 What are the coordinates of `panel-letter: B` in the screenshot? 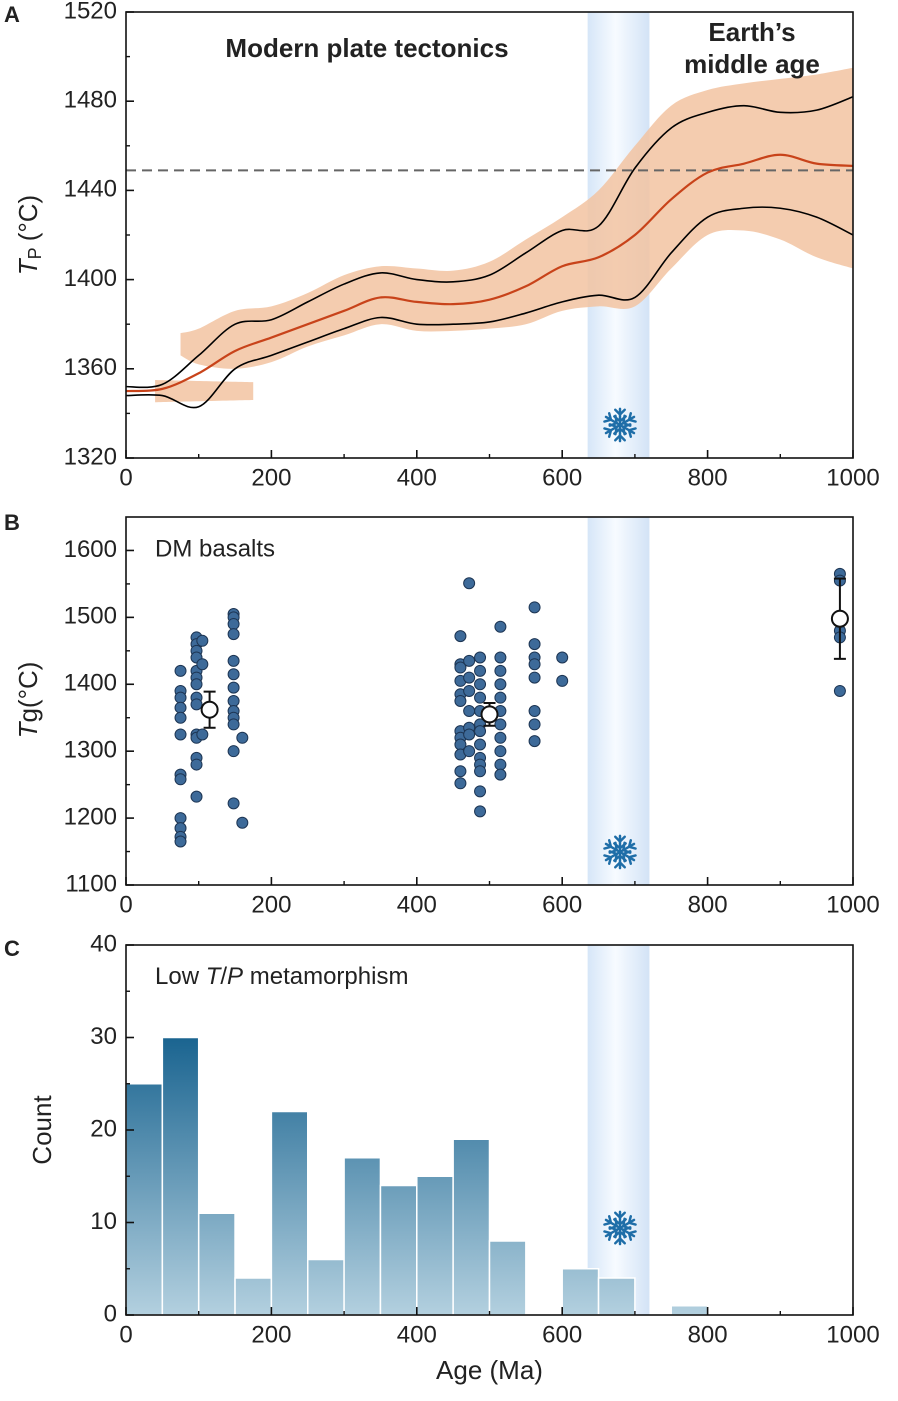 It's located at (12, 522).